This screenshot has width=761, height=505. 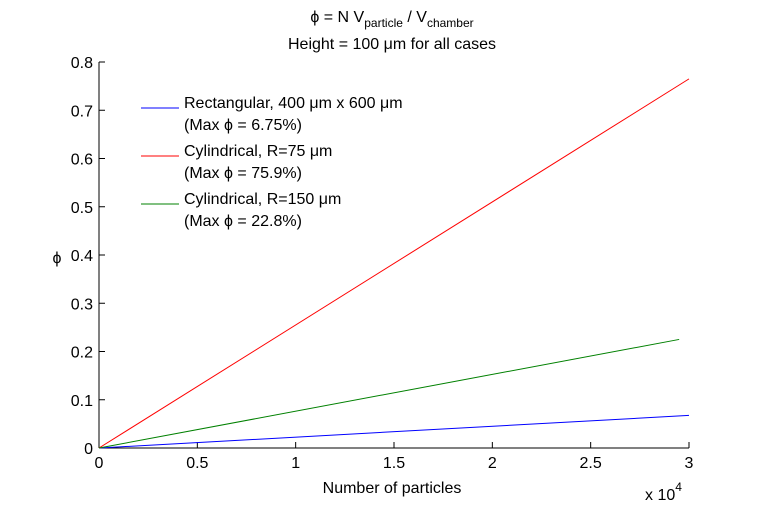 I want to click on legend-note-2: (Max ϕ = 75.9%), so click(x=243, y=173).